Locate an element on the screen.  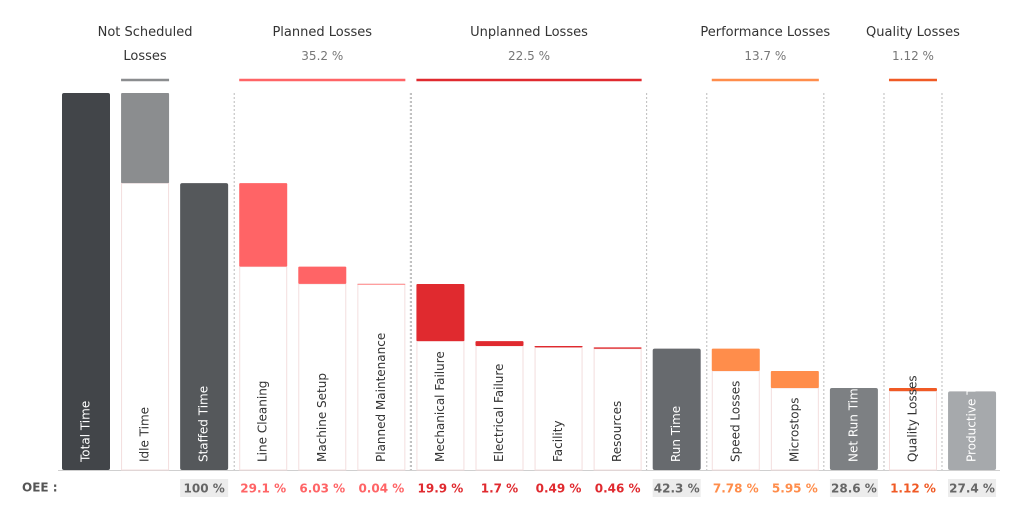
category-label: Quality Losses is located at coordinates (912, 418).